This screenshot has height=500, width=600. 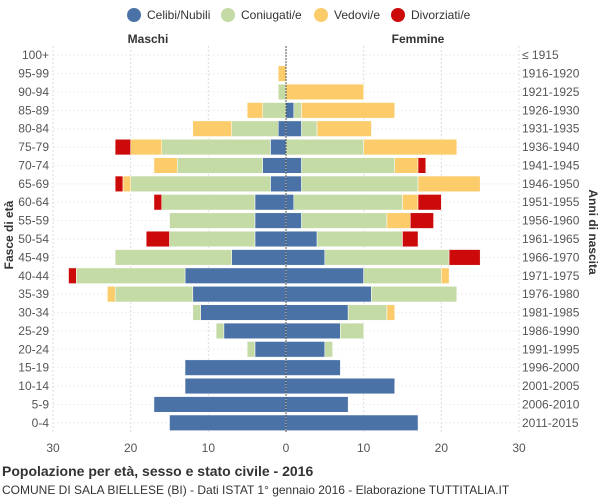 I want to click on age-group-label-13: 35-39, so click(x=33, y=294).